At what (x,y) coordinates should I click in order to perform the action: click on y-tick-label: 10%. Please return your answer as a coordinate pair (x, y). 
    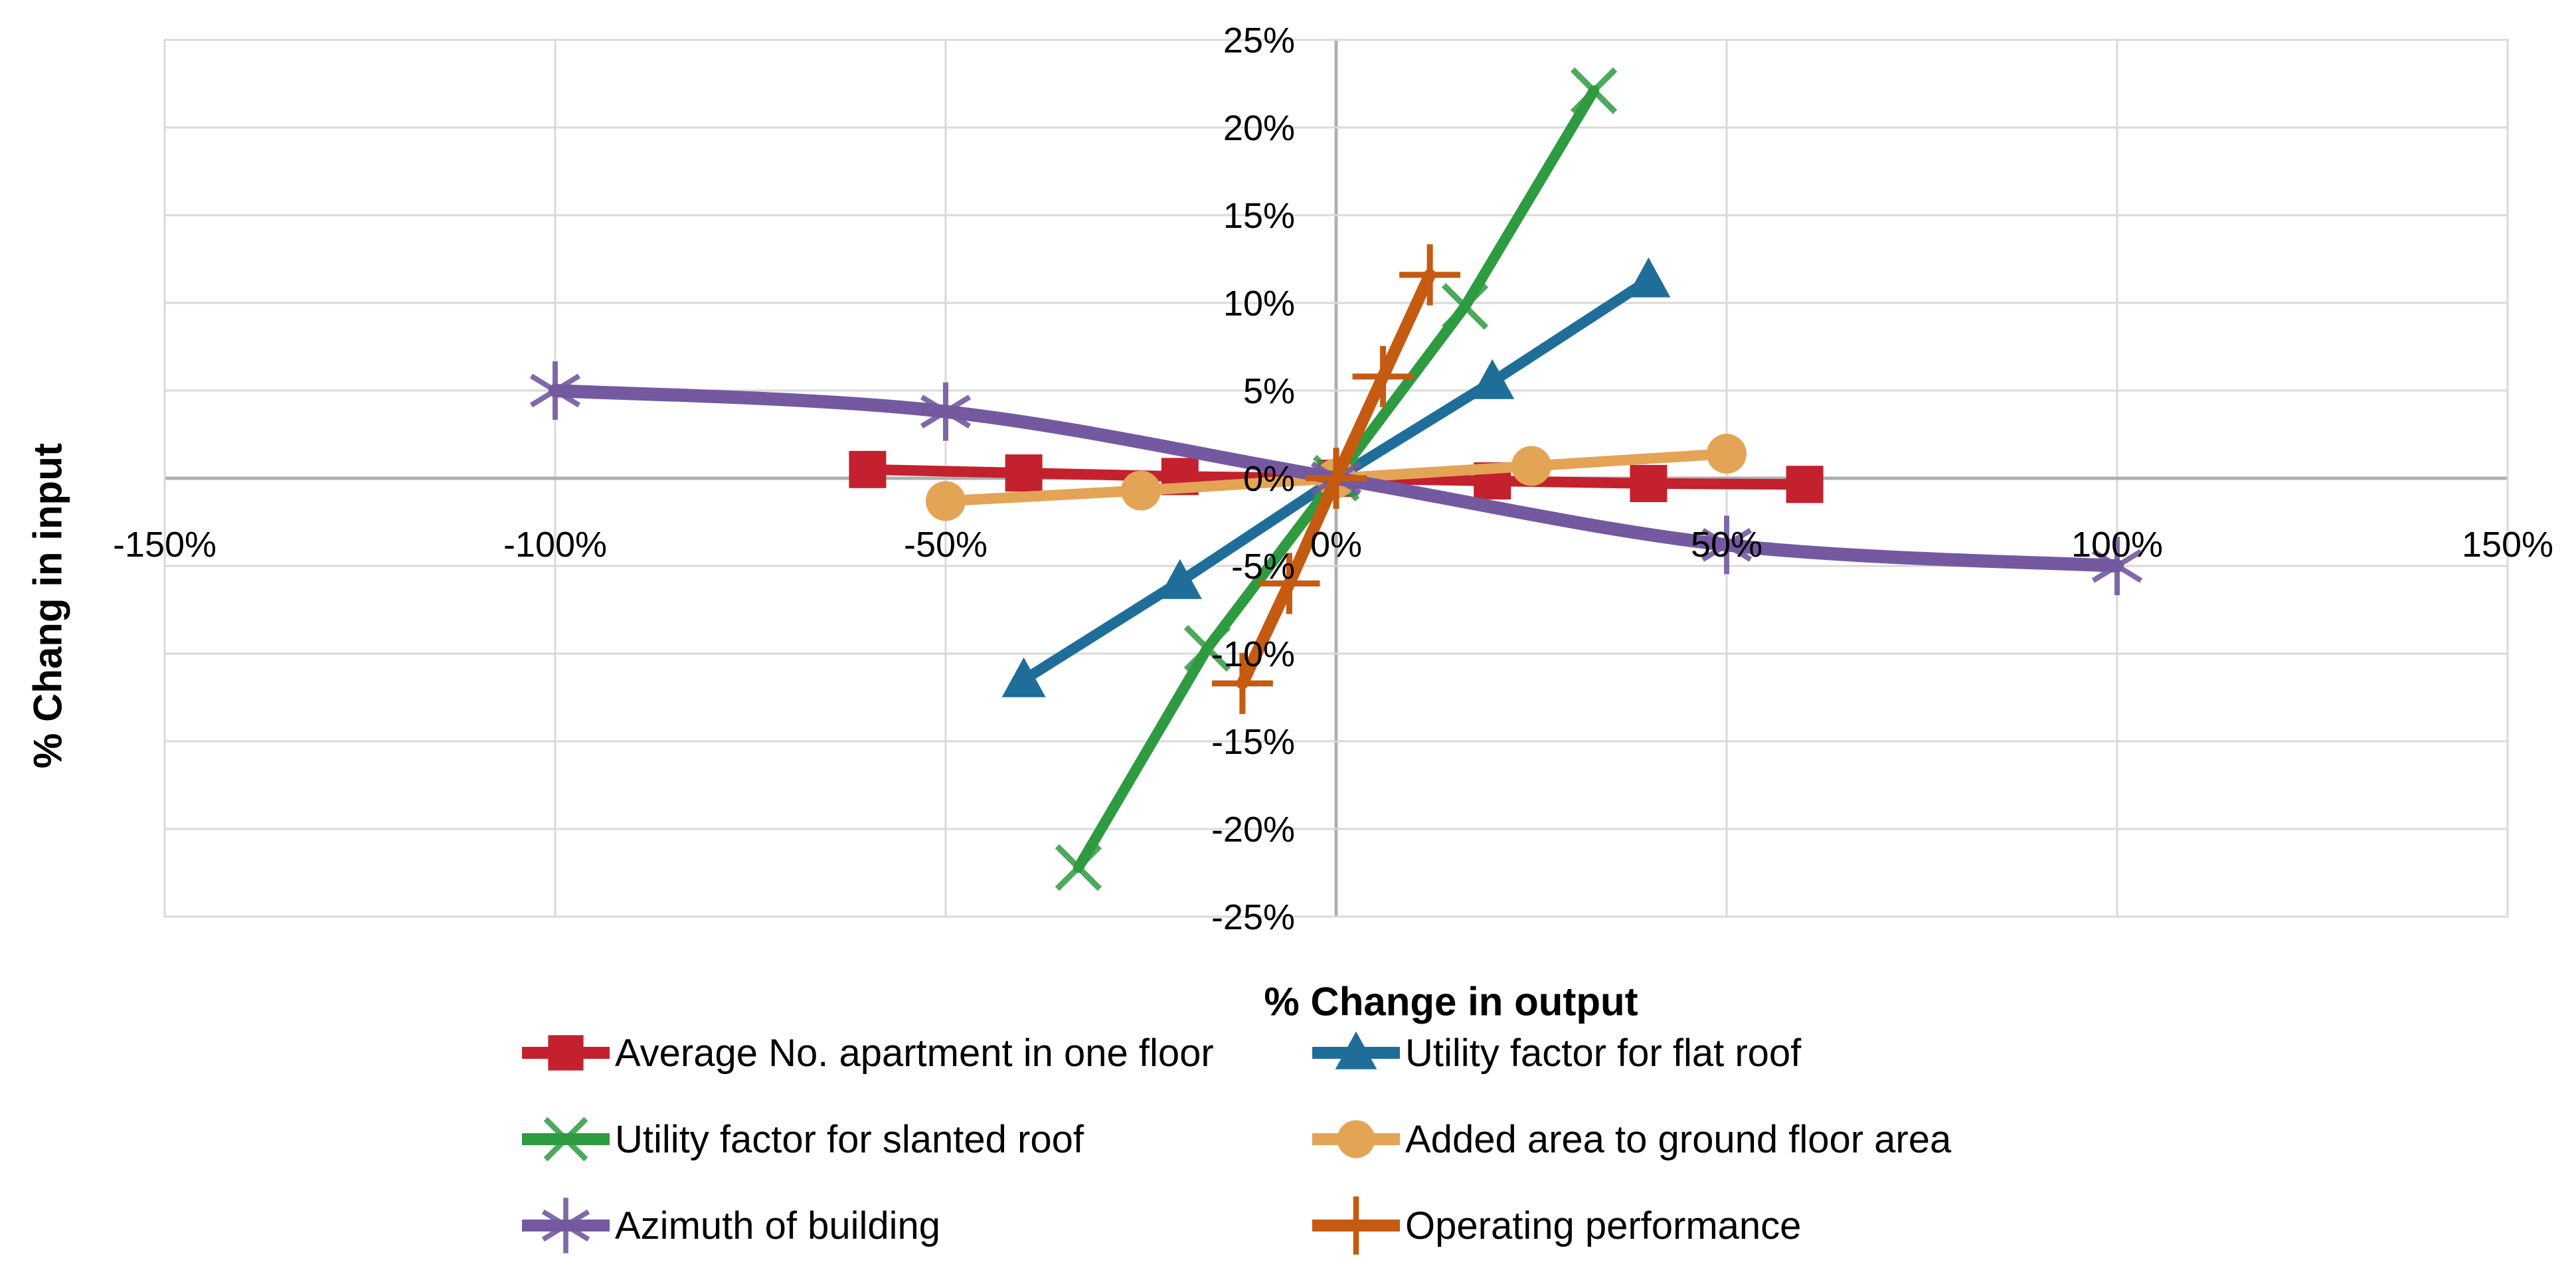
    Looking at the image, I should click on (1259, 303).